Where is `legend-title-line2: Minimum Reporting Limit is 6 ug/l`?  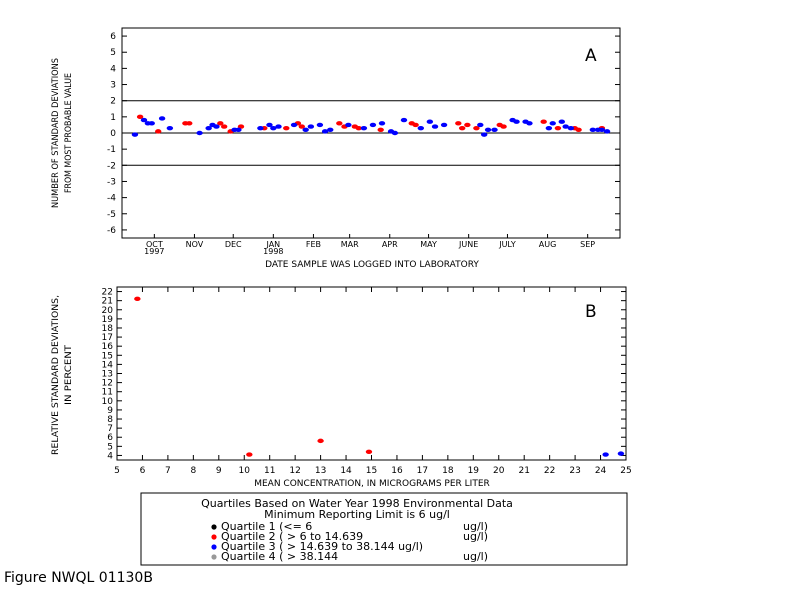 legend-title-line2: Minimum Reporting Limit is 6 ug/l is located at coordinates (357, 514).